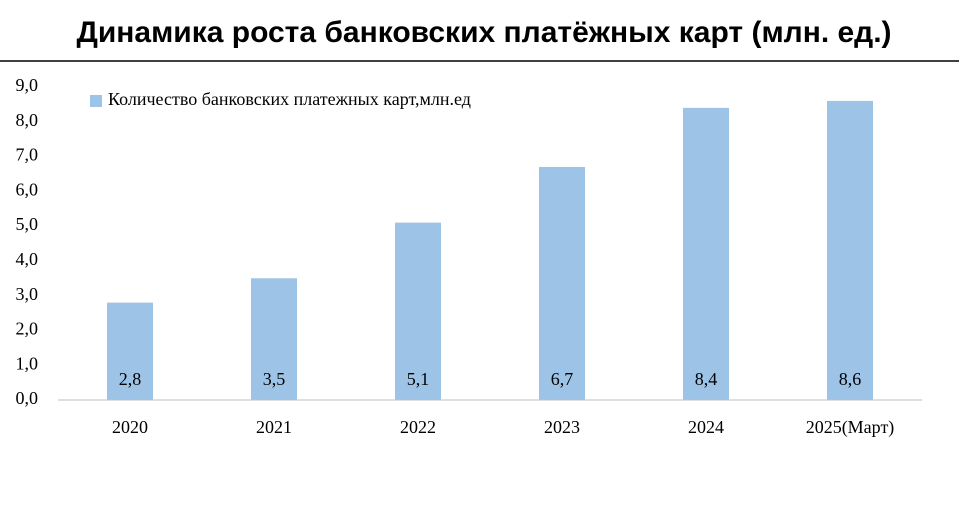  I want to click on y-tick-label: 6,0, so click(27, 189).